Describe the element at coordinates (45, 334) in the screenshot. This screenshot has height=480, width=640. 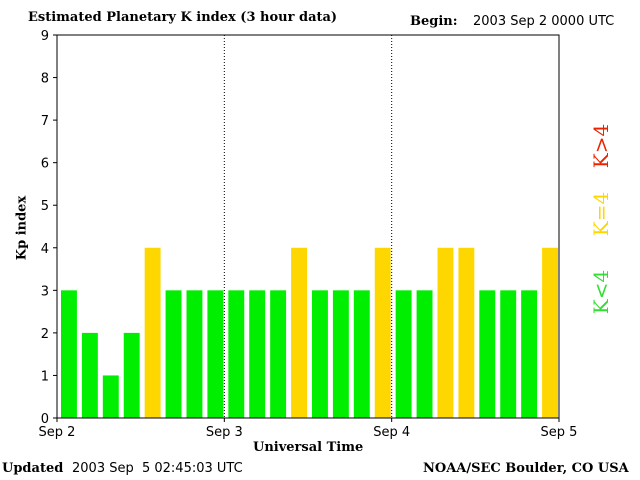
I see `y-tick-label-2: 2` at that location.